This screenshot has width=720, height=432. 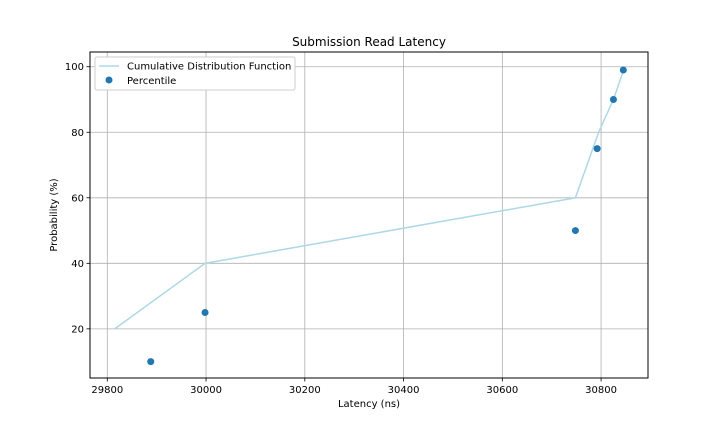 What do you see at coordinates (74, 67) in the screenshot?
I see `y-tick-label: 100` at bounding box center [74, 67].